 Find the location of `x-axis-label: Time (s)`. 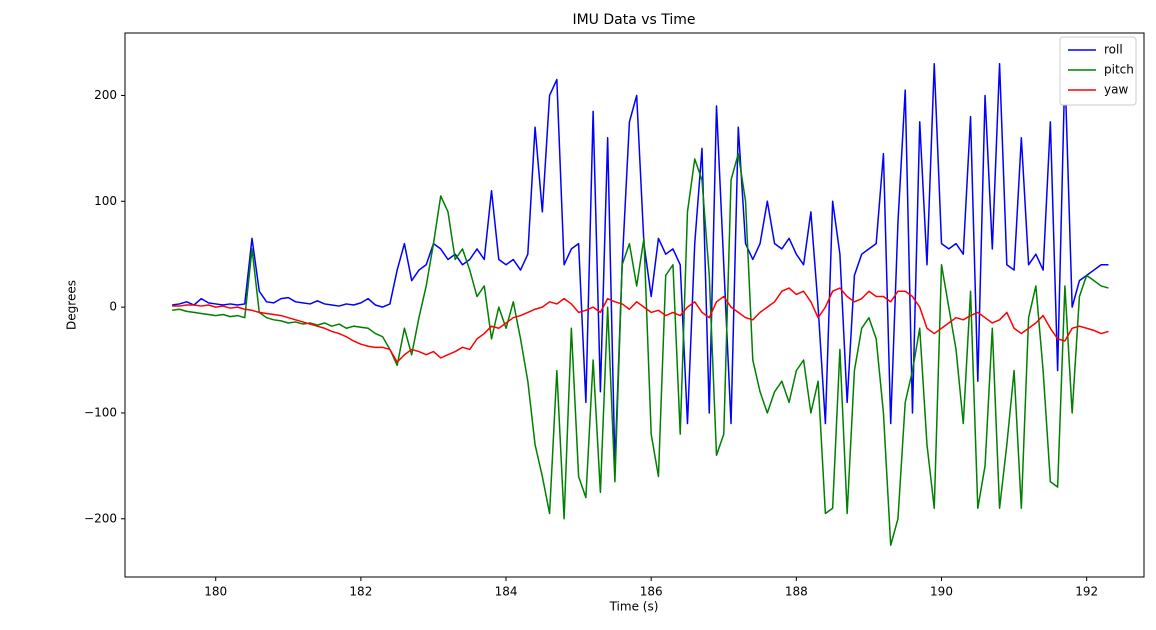

x-axis-label: Time (s) is located at coordinates (634, 607).